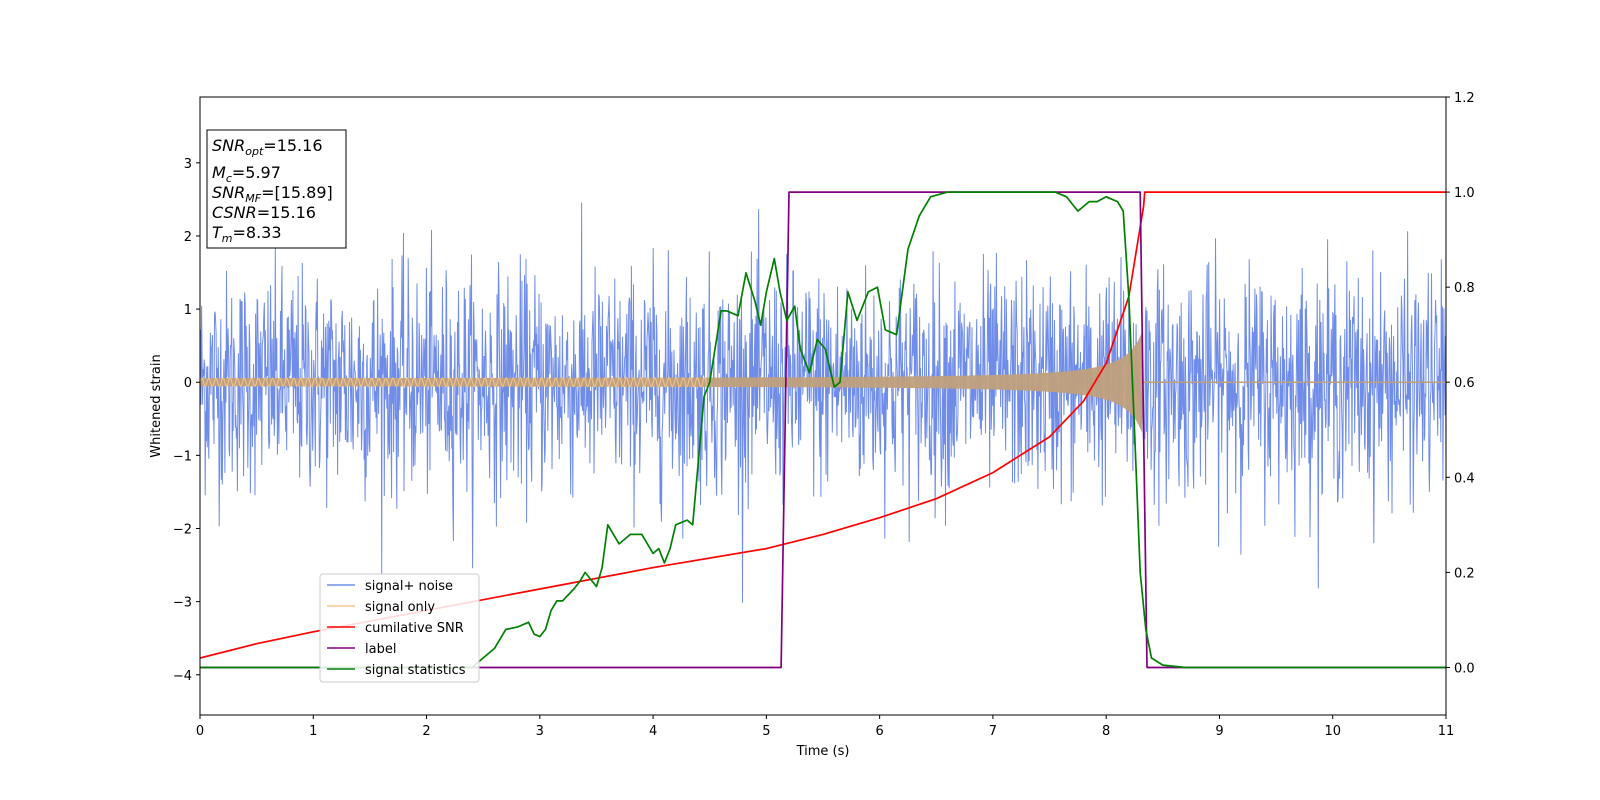  I want to click on annotation-mc-name: M, so click(219, 172).